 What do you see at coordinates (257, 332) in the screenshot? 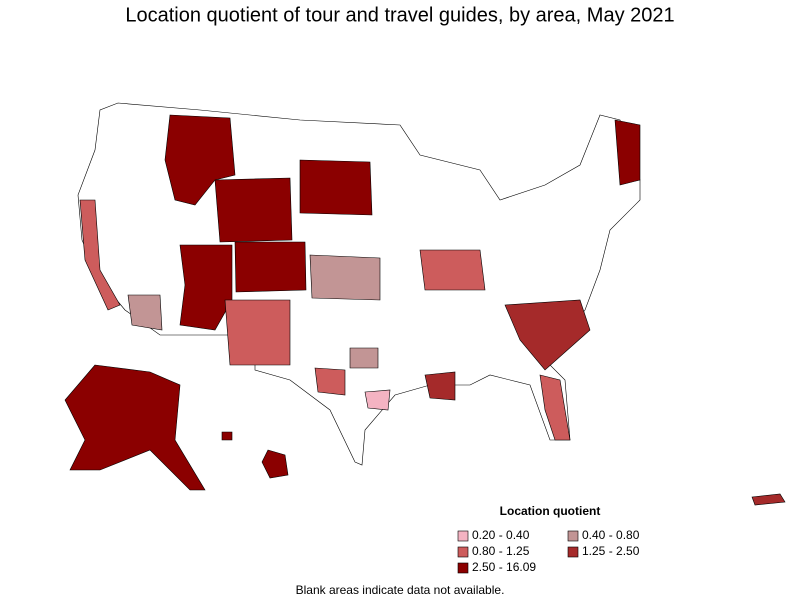
I see `region-new-mexico` at bounding box center [257, 332].